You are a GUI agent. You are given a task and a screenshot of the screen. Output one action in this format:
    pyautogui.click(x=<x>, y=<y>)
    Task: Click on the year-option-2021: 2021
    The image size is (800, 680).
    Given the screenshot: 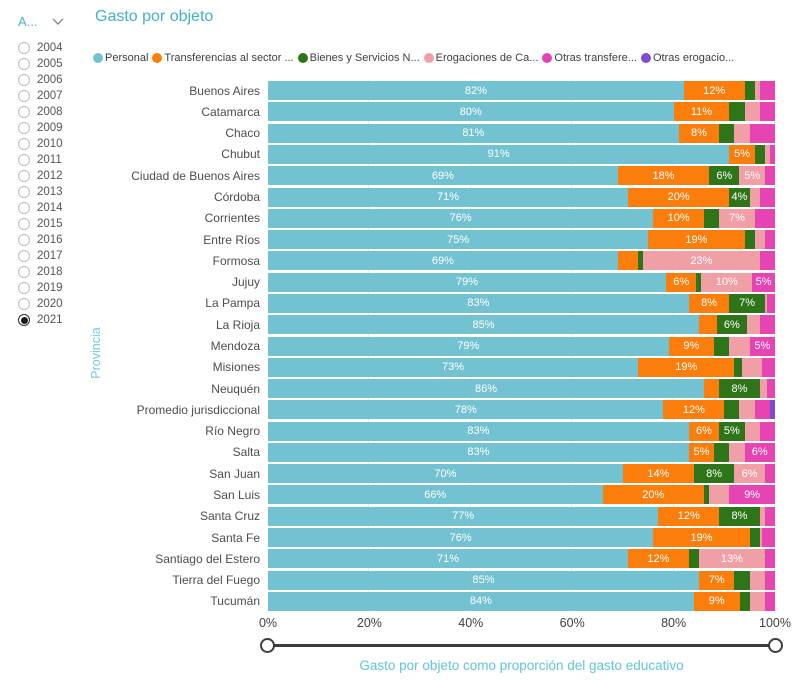 What is the action you would take?
    pyautogui.click(x=40, y=320)
    